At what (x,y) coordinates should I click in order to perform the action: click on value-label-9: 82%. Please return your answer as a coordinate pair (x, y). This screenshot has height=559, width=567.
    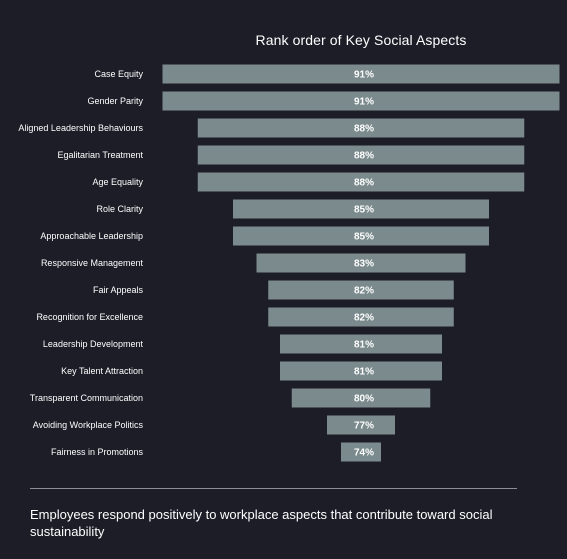
    Looking at the image, I should click on (364, 318).